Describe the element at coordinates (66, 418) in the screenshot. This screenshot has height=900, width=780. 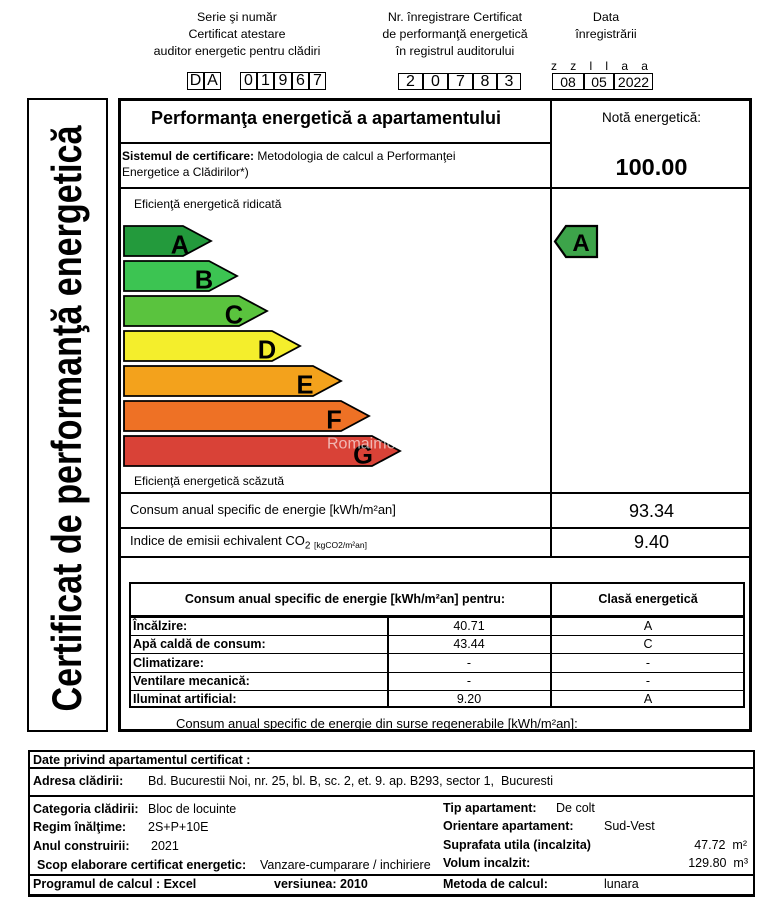
I see `svg-text:Certificat de performanţă ener: Certificat de performanţă energetică` at that location.